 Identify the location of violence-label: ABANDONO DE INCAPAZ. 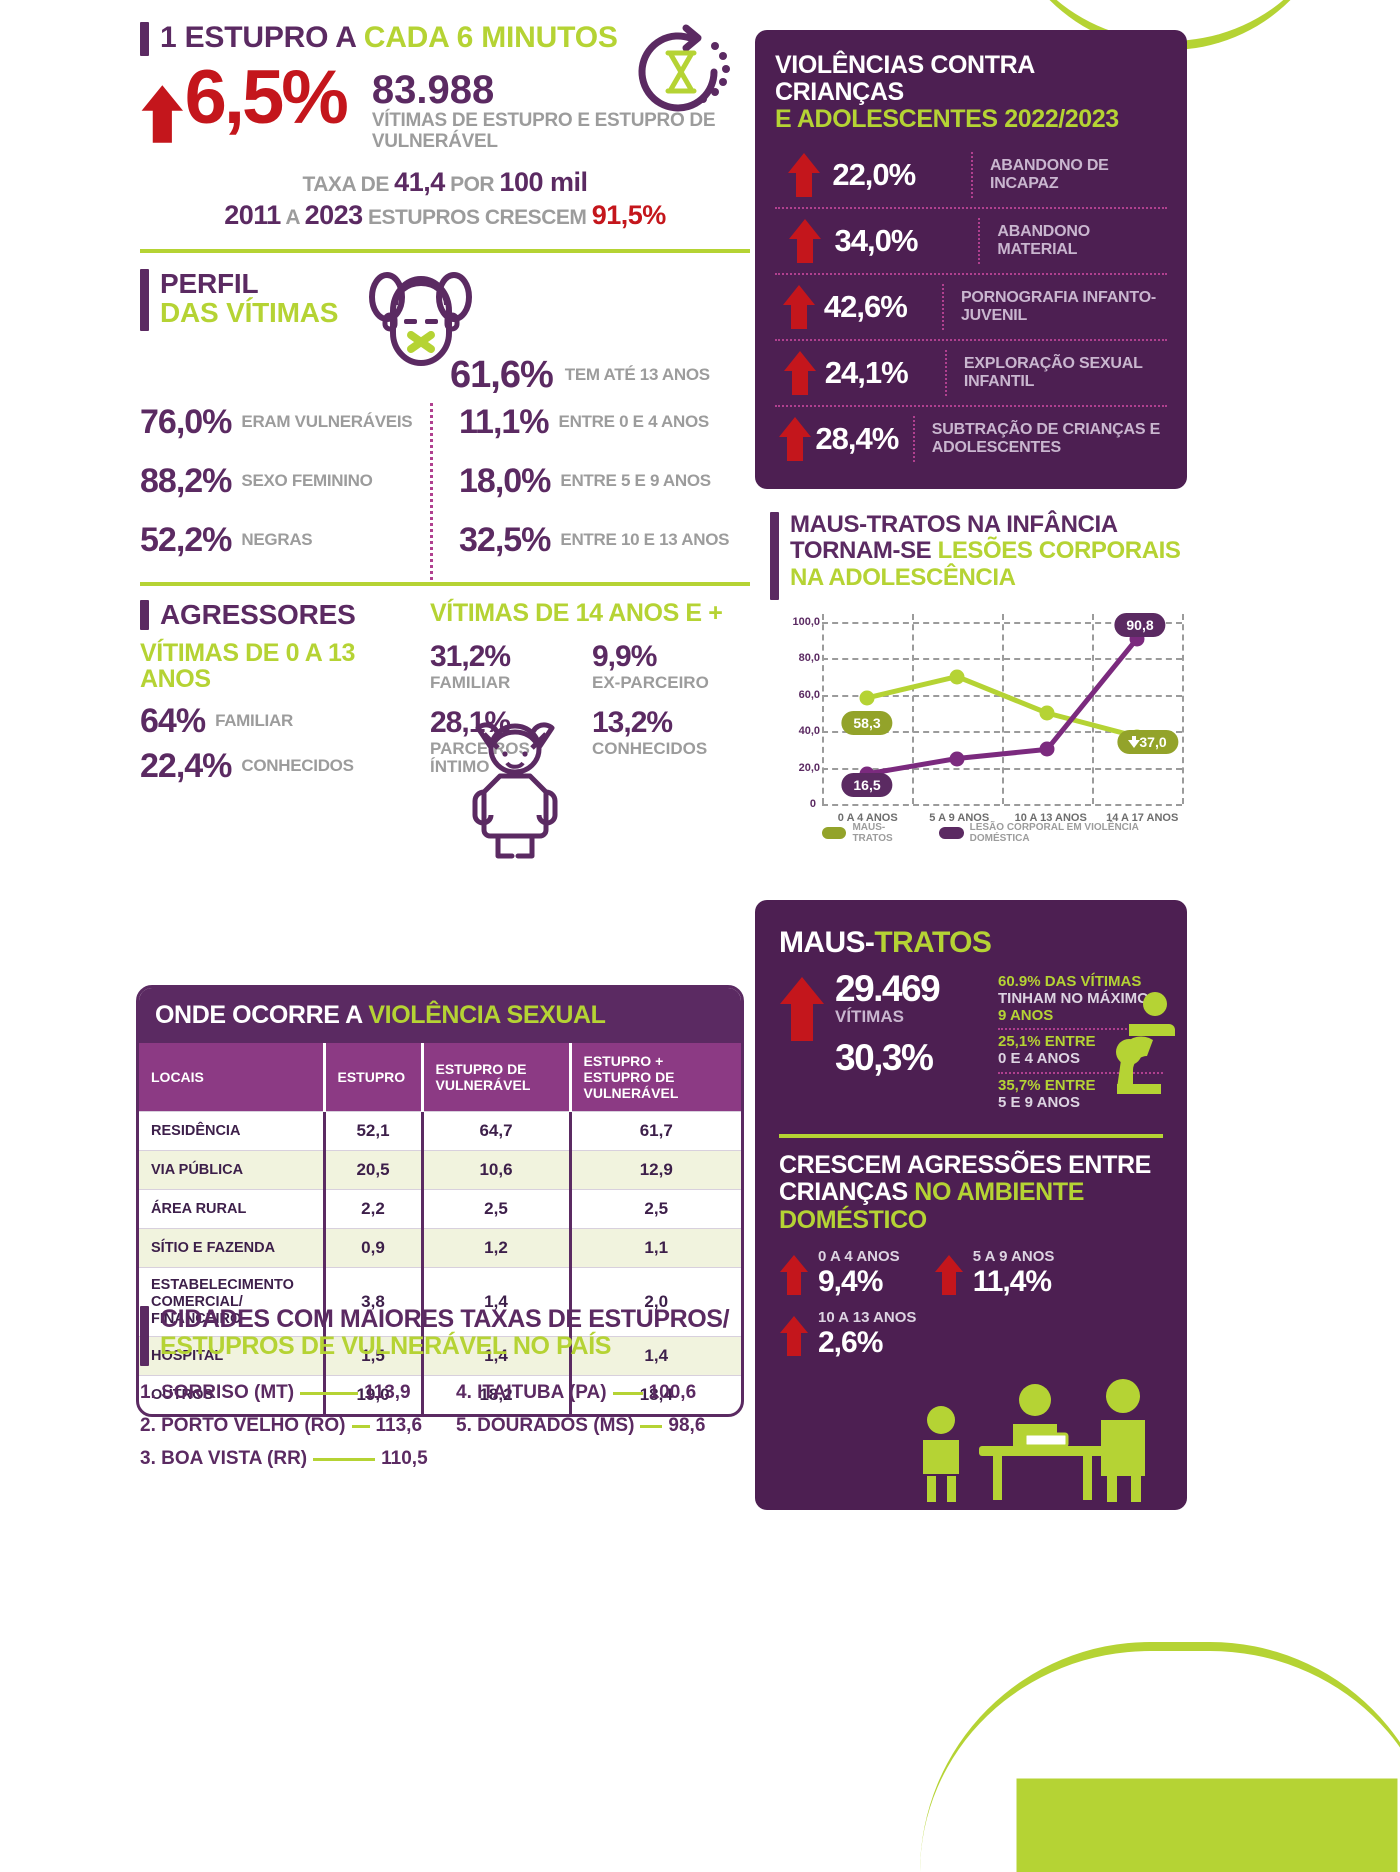
(1049, 174).